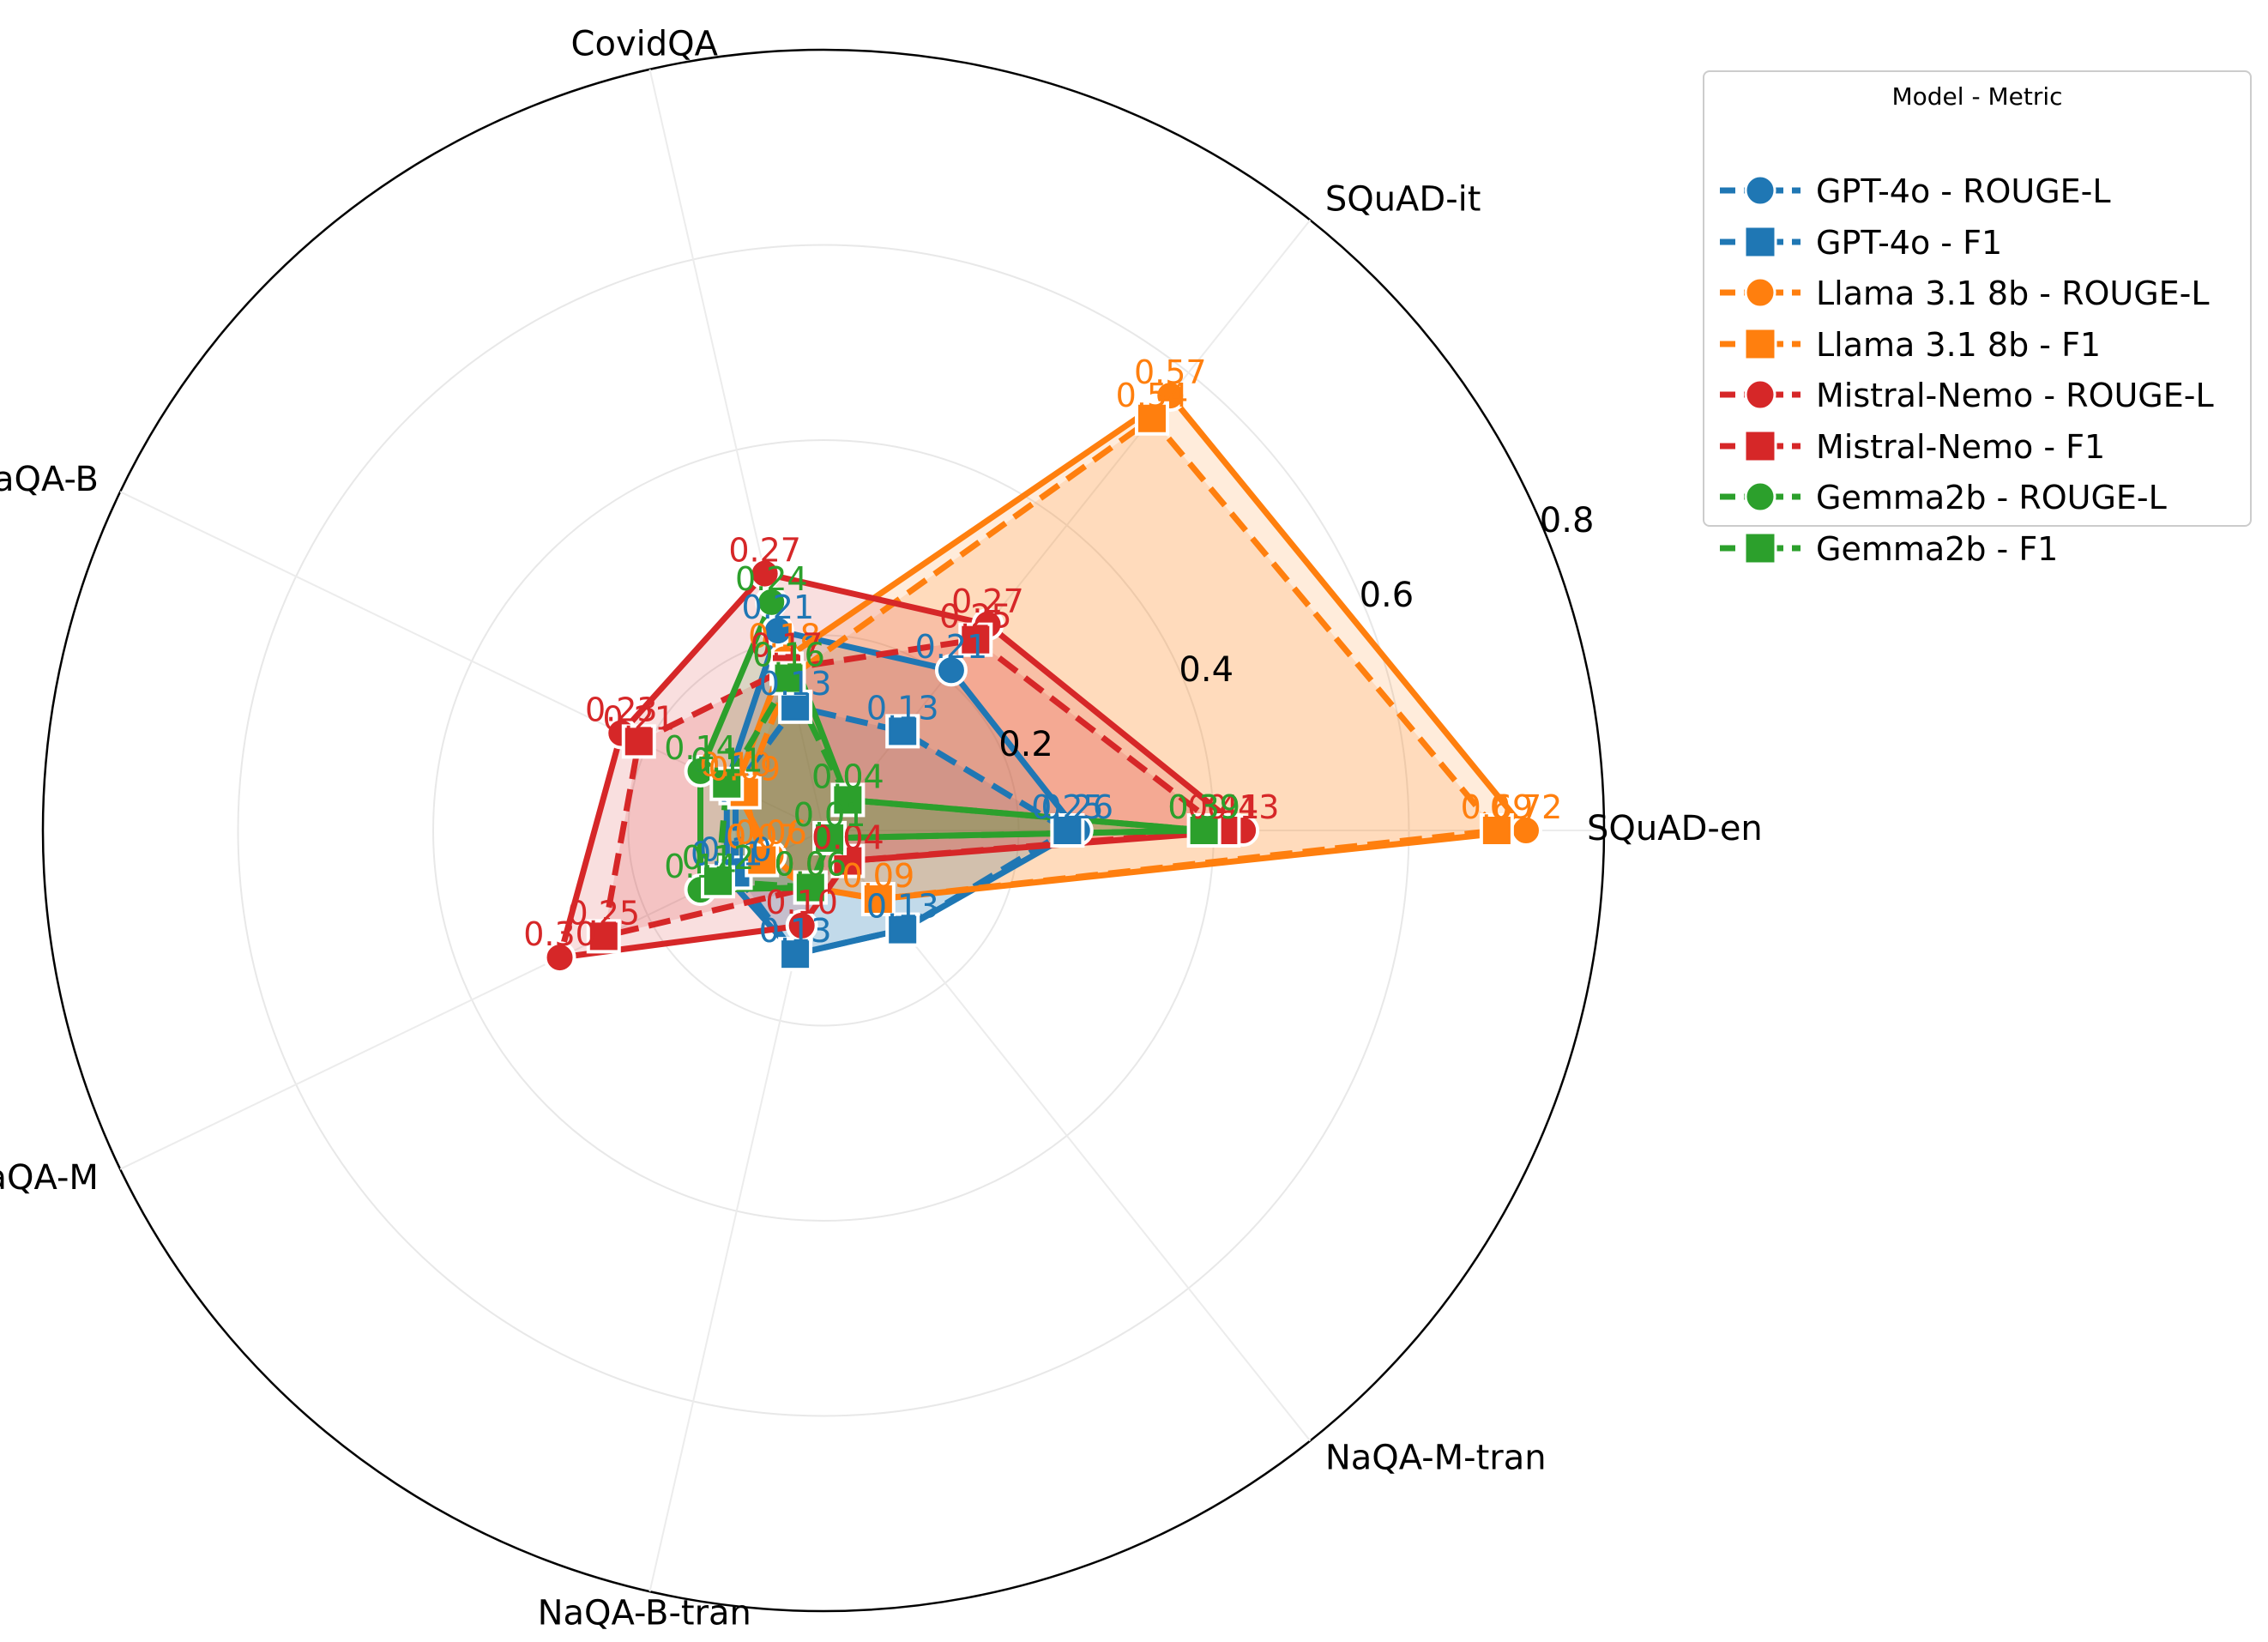 This screenshot has width=2268, height=1642. I want to click on category-label: SQuAD-en, so click(1675, 828).